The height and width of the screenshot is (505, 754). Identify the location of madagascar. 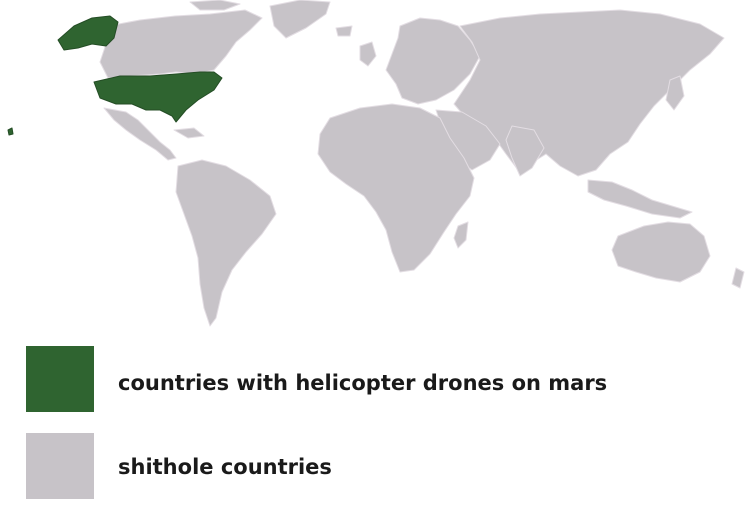
(461, 235).